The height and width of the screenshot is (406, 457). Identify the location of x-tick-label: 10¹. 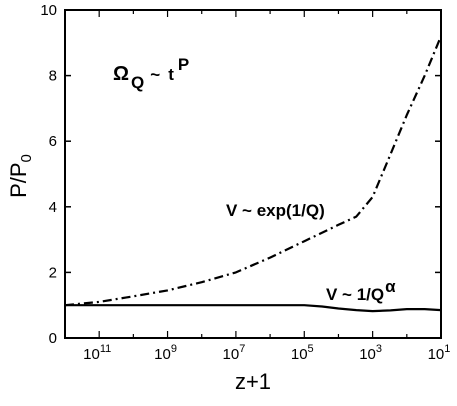
(439, 353).